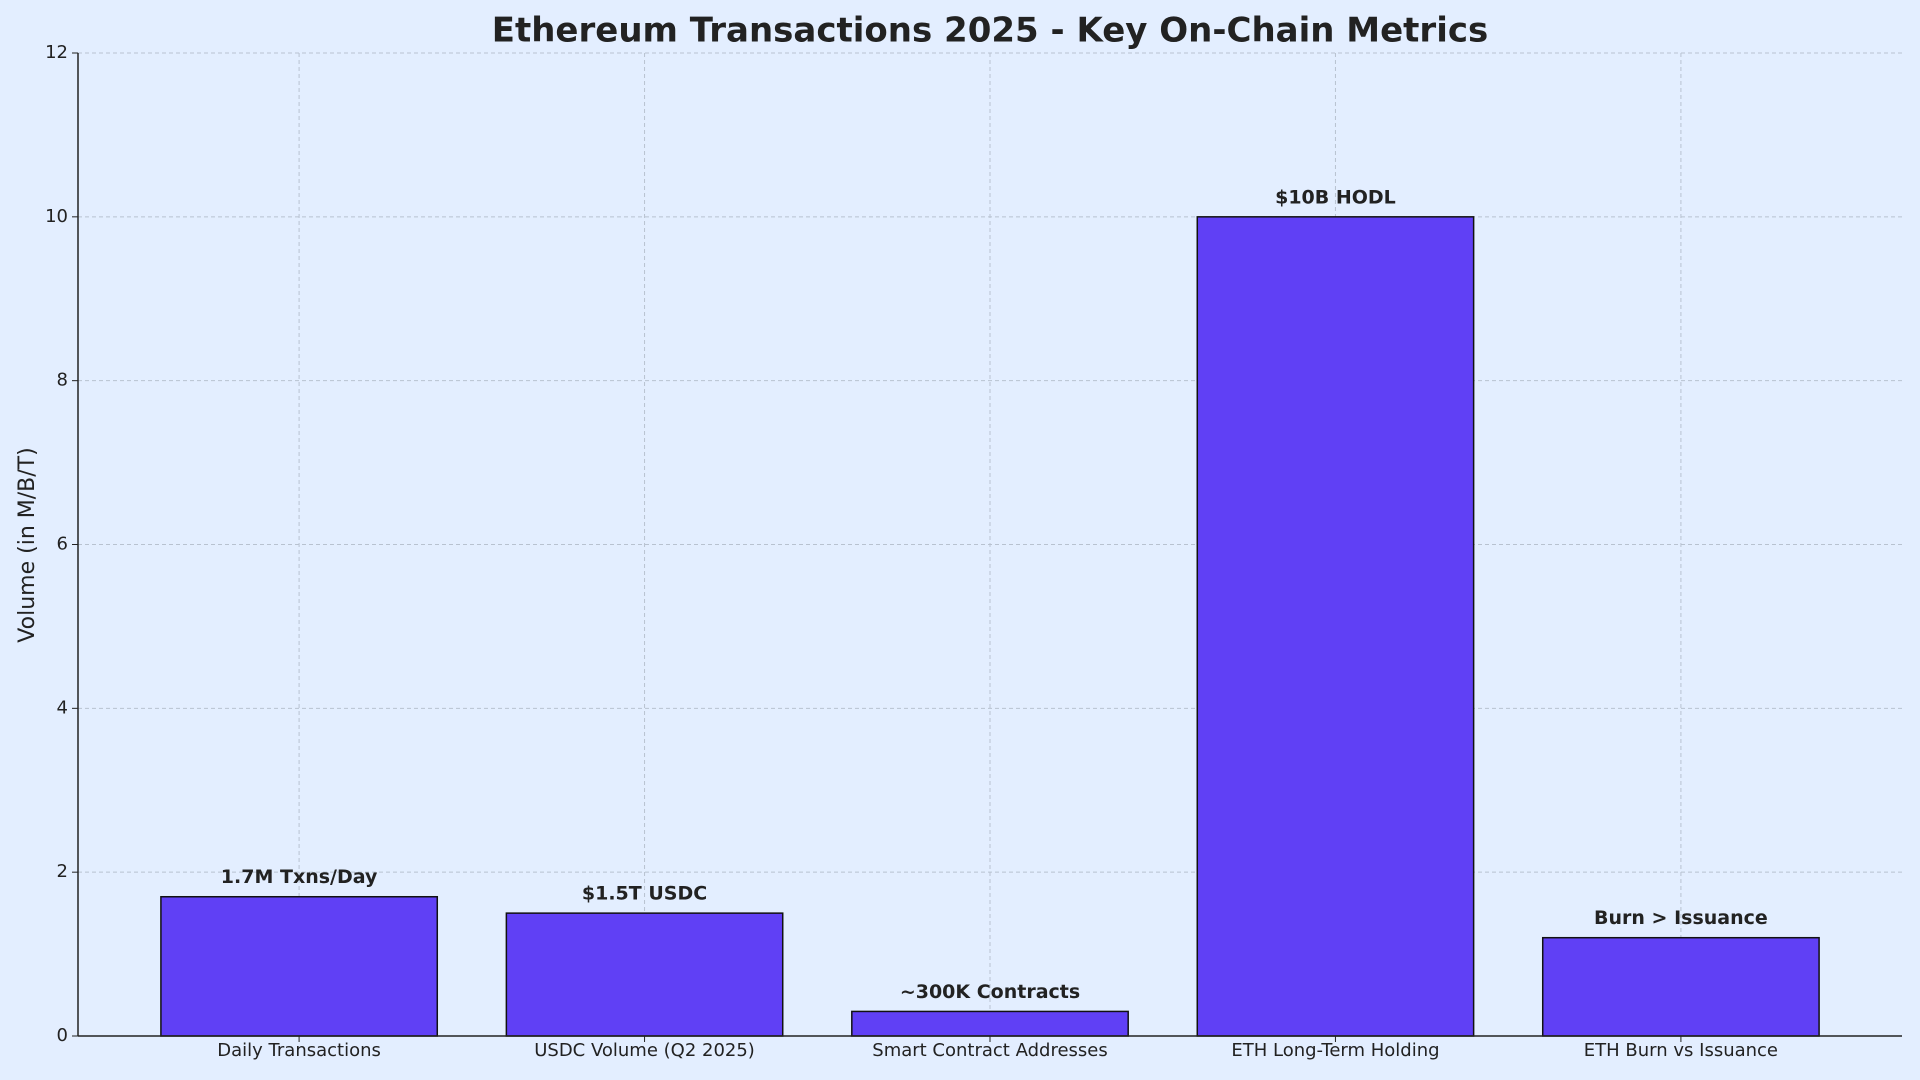 This screenshot has width=1920, height=1080. Describe the element at coordinates (644, 894) in the screenshot. I see `value-label: $1.5T USDC` at that location.